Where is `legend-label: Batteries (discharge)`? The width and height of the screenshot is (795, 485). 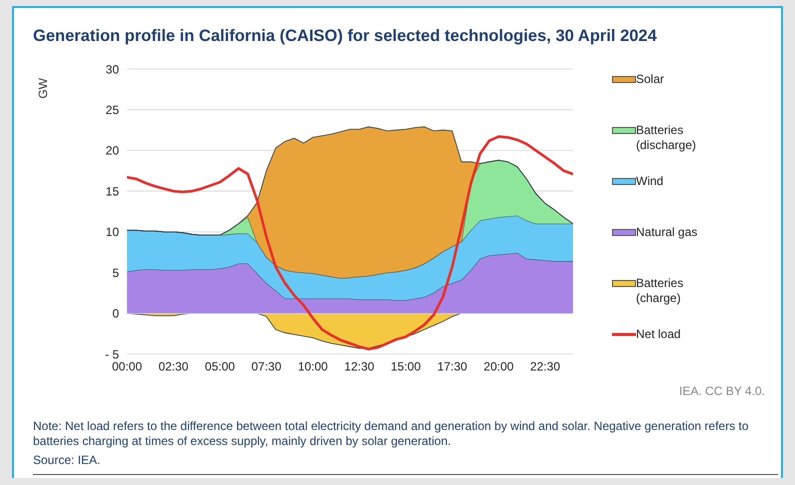
legend-label: Batteries (discharge) is located at coordinates (667, 138).